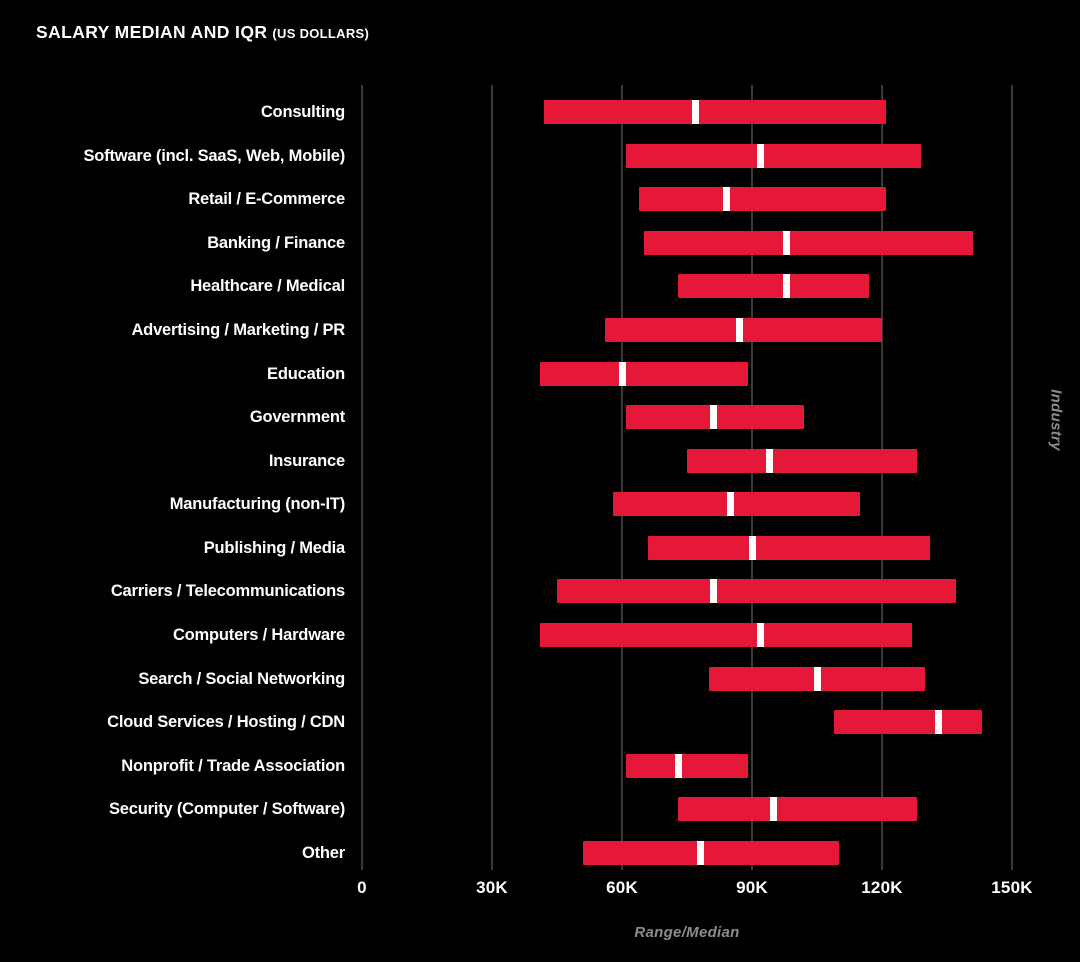  I want to click on x-tick-label-0: 0, so click(362, 887).